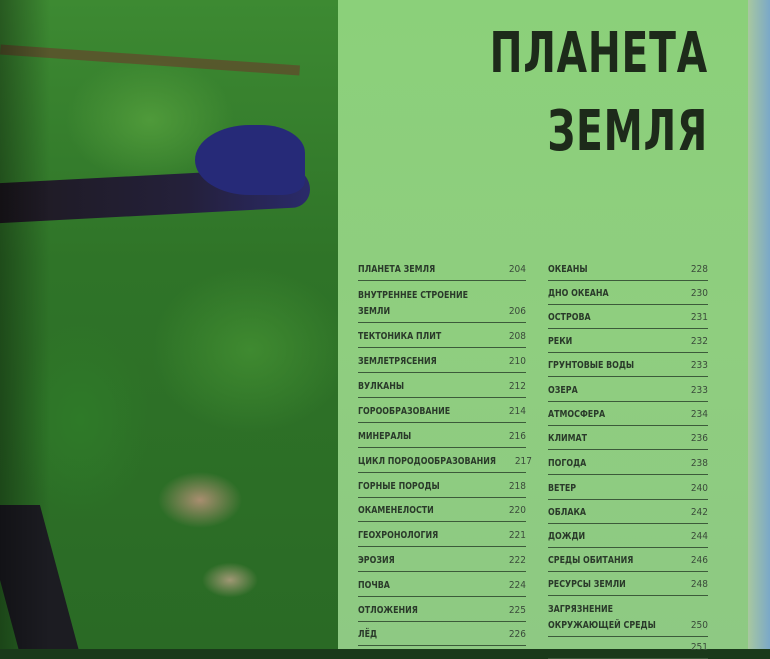 Image resolution: width=770 pixels, height=659 pixels. What do you see at coordinates (398, 535) in the screenshot?
I see `entry-title: ГЕОХРОНОЛОГИЯ` at bounding box center [398, 535].